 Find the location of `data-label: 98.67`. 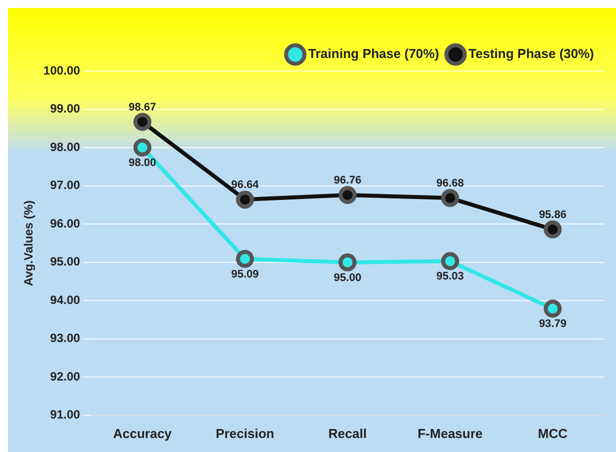

data-label: 98.67 is located at coordinates (142, 107).